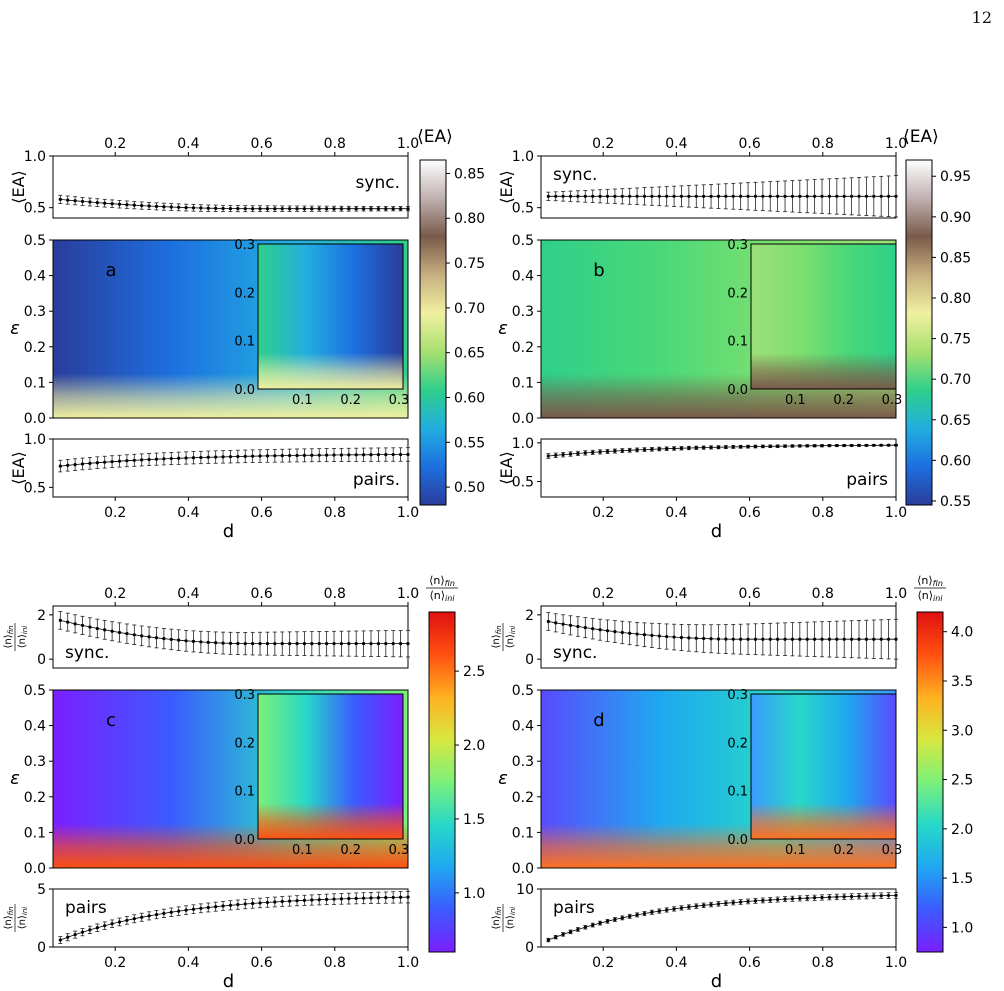  I want to click on heatmap-ytick-label: 0.4, so click(523, 727).